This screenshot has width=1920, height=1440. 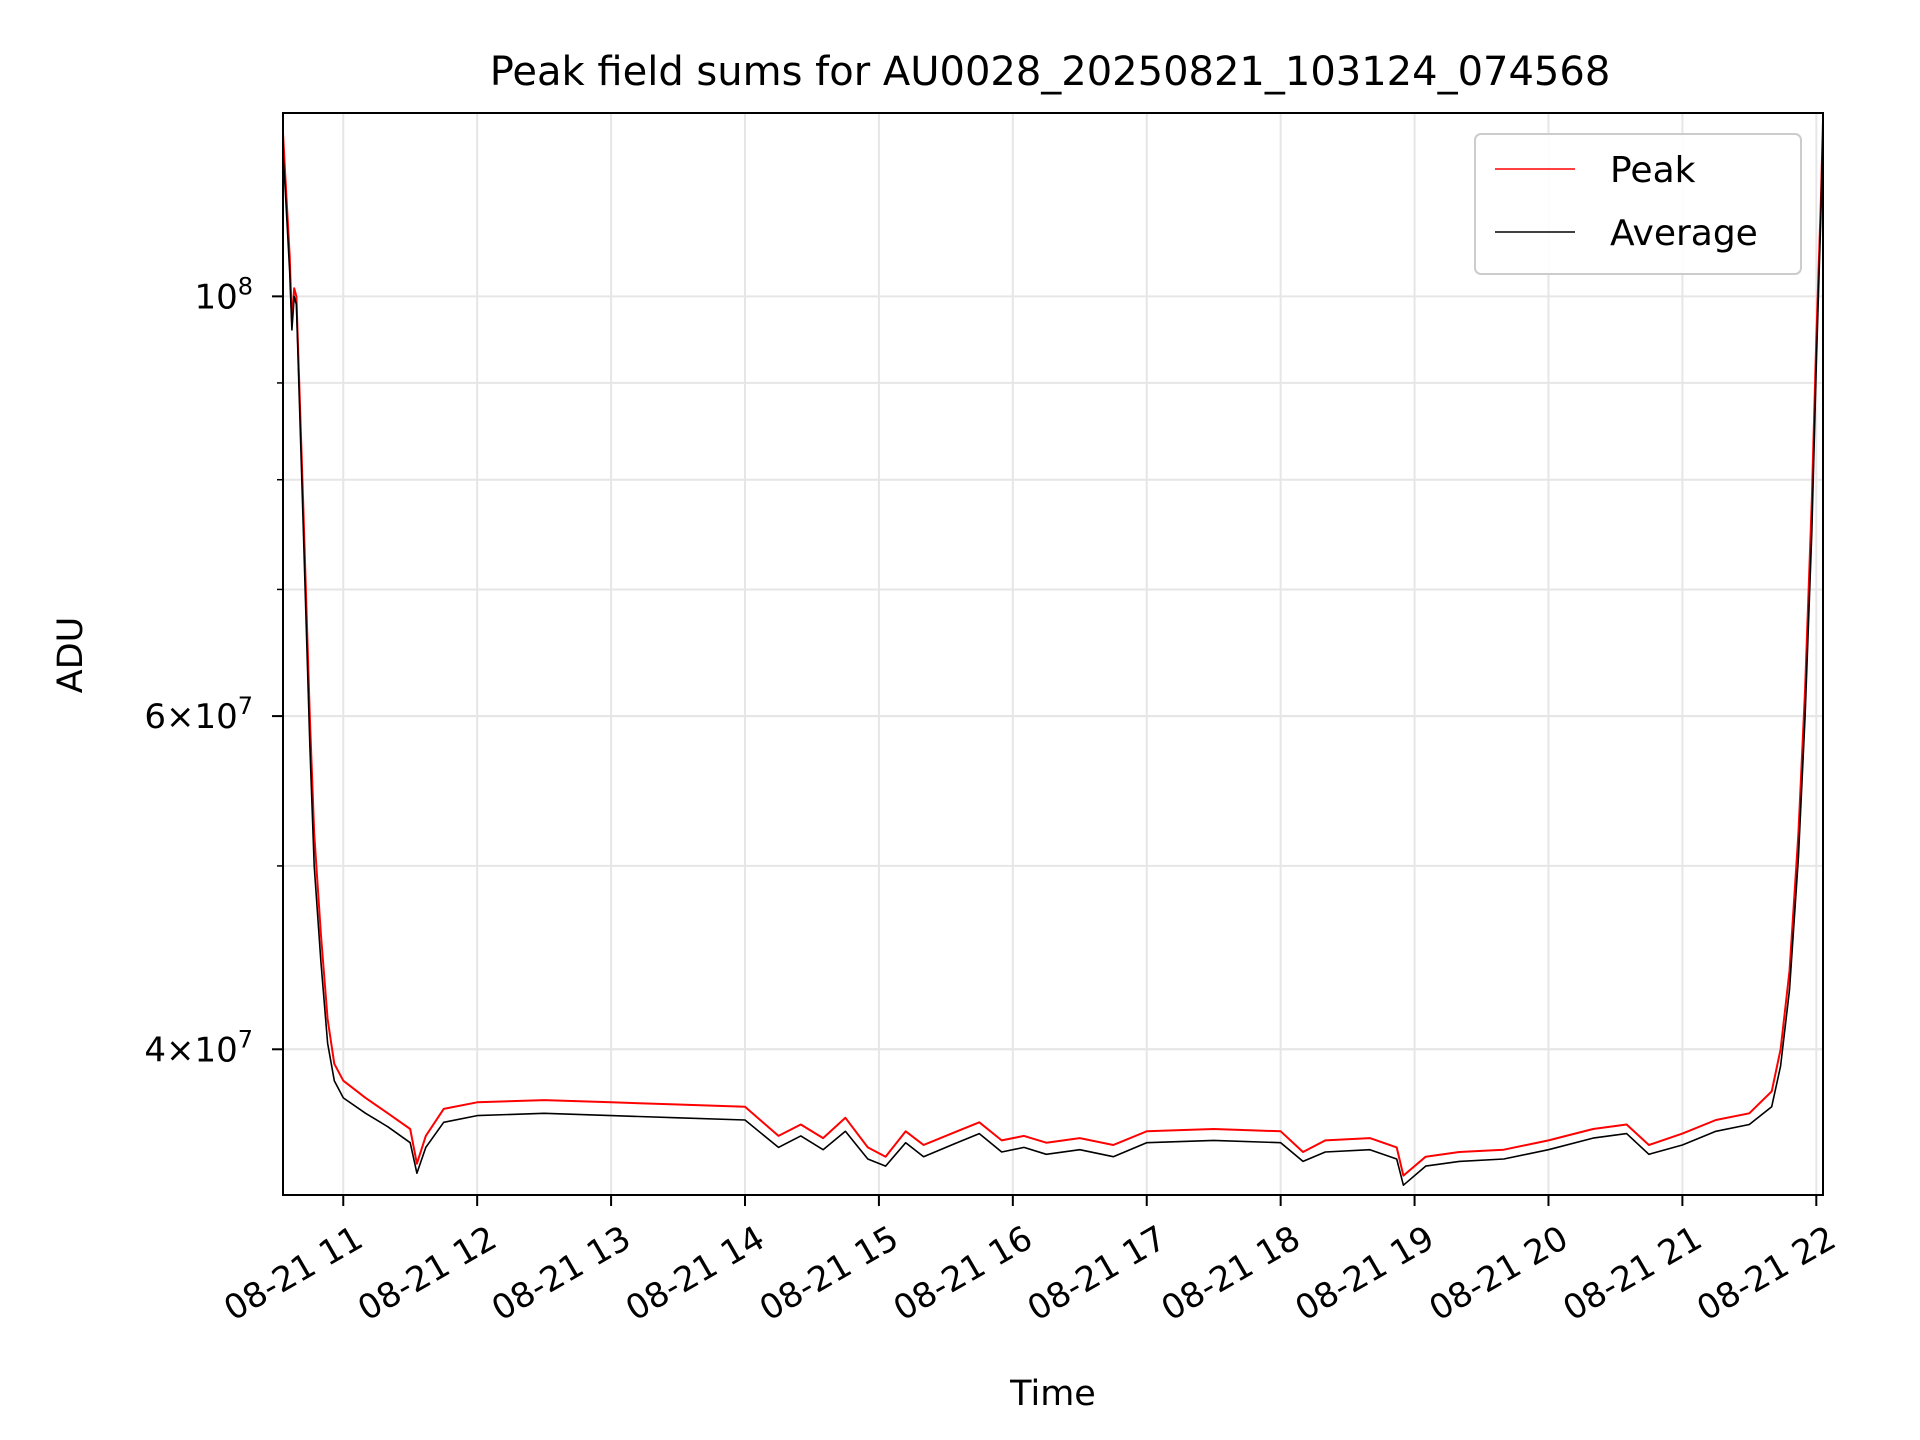 What do you see at coordinates (1638, 204) in the screenshot?
I see `legend: Peak Average` at bounding box center [1638, 204].